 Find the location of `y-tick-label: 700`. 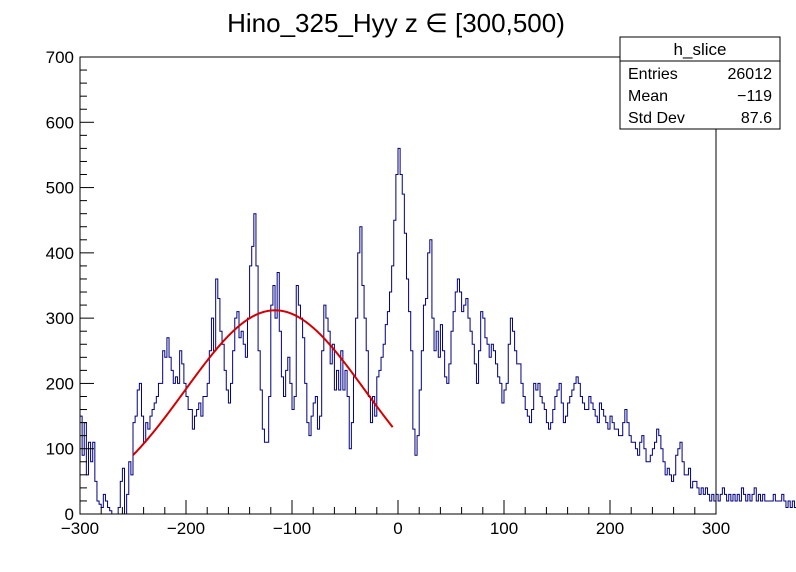

y-tick-label: 700 is located at coordinates (60, 57).